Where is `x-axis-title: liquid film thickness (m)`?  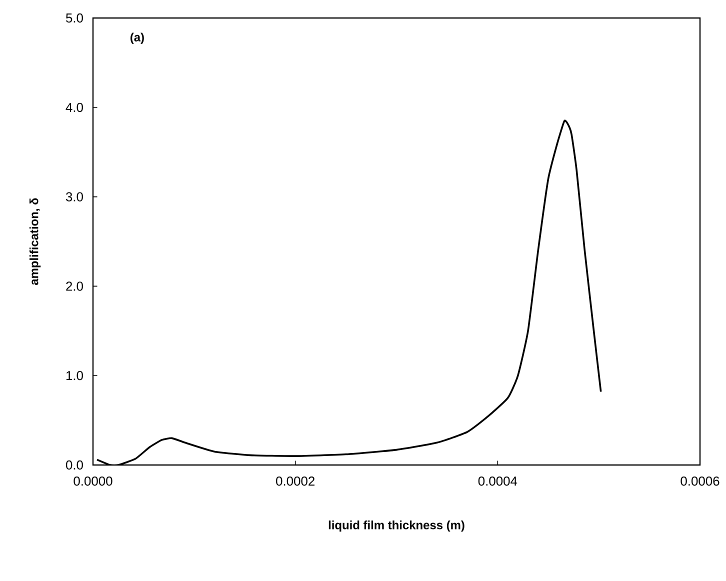
x-axis-title: liquid film thickness (m) is located at coordinates (396, 526).